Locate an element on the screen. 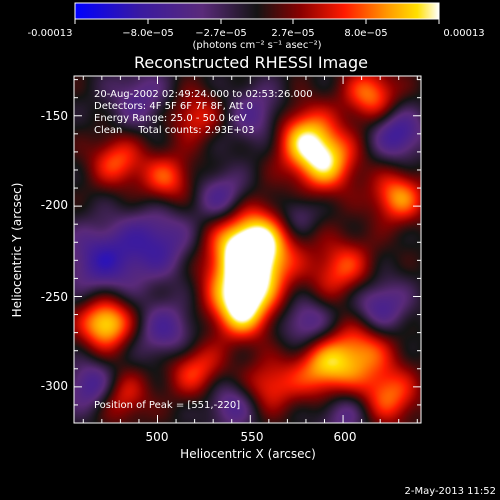 Image resolution: width=500 pixels, height=500 pixels. peak-position-label: Position of Peak = [551,-220] is located at coordinates (167, 405).